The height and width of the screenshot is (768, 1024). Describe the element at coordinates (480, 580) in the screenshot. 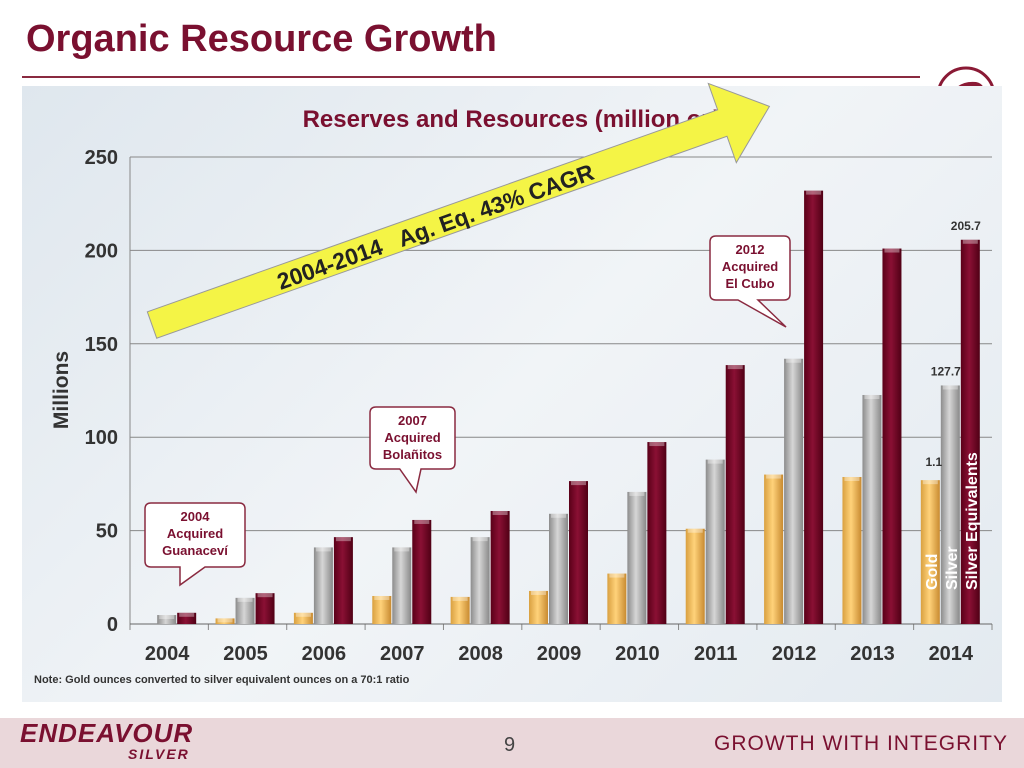

I see `bar-silver-2008` at that location.